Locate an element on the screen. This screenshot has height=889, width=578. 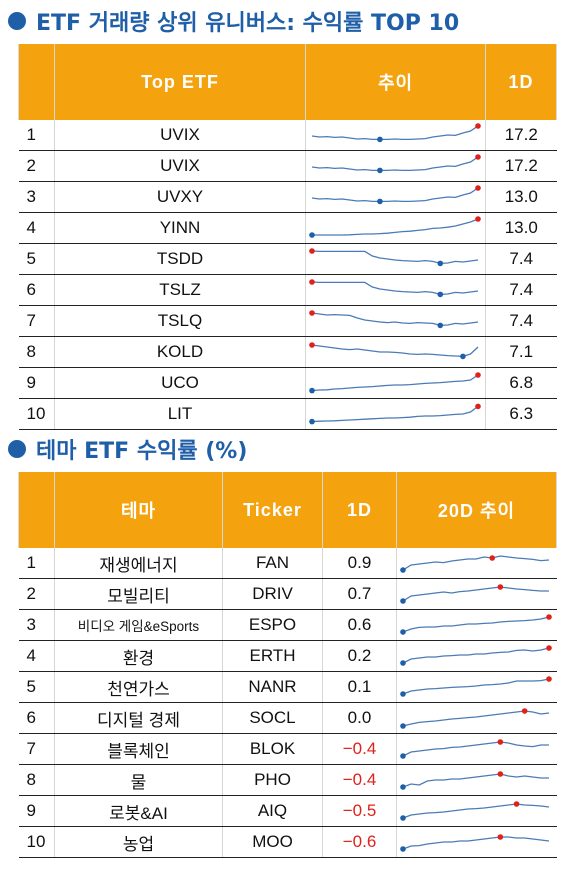
table-row: 1 UVIX 17.2 is located at coordinates (287, 135).